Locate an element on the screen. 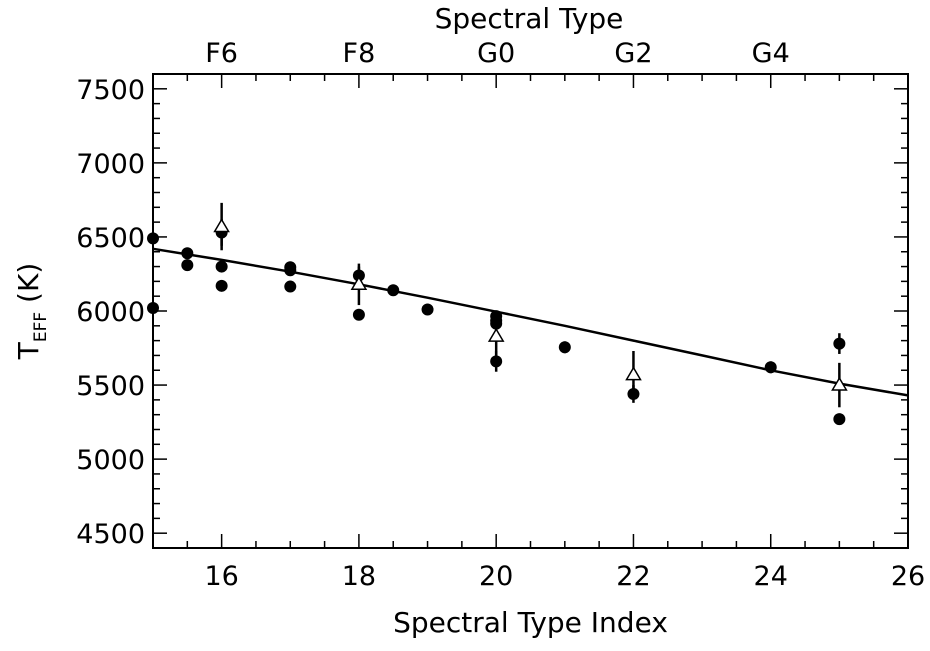 Image resolution: width=930 pixels, height=651 pixels. x-tick-label: 24 is located at coordinates (771, 576).